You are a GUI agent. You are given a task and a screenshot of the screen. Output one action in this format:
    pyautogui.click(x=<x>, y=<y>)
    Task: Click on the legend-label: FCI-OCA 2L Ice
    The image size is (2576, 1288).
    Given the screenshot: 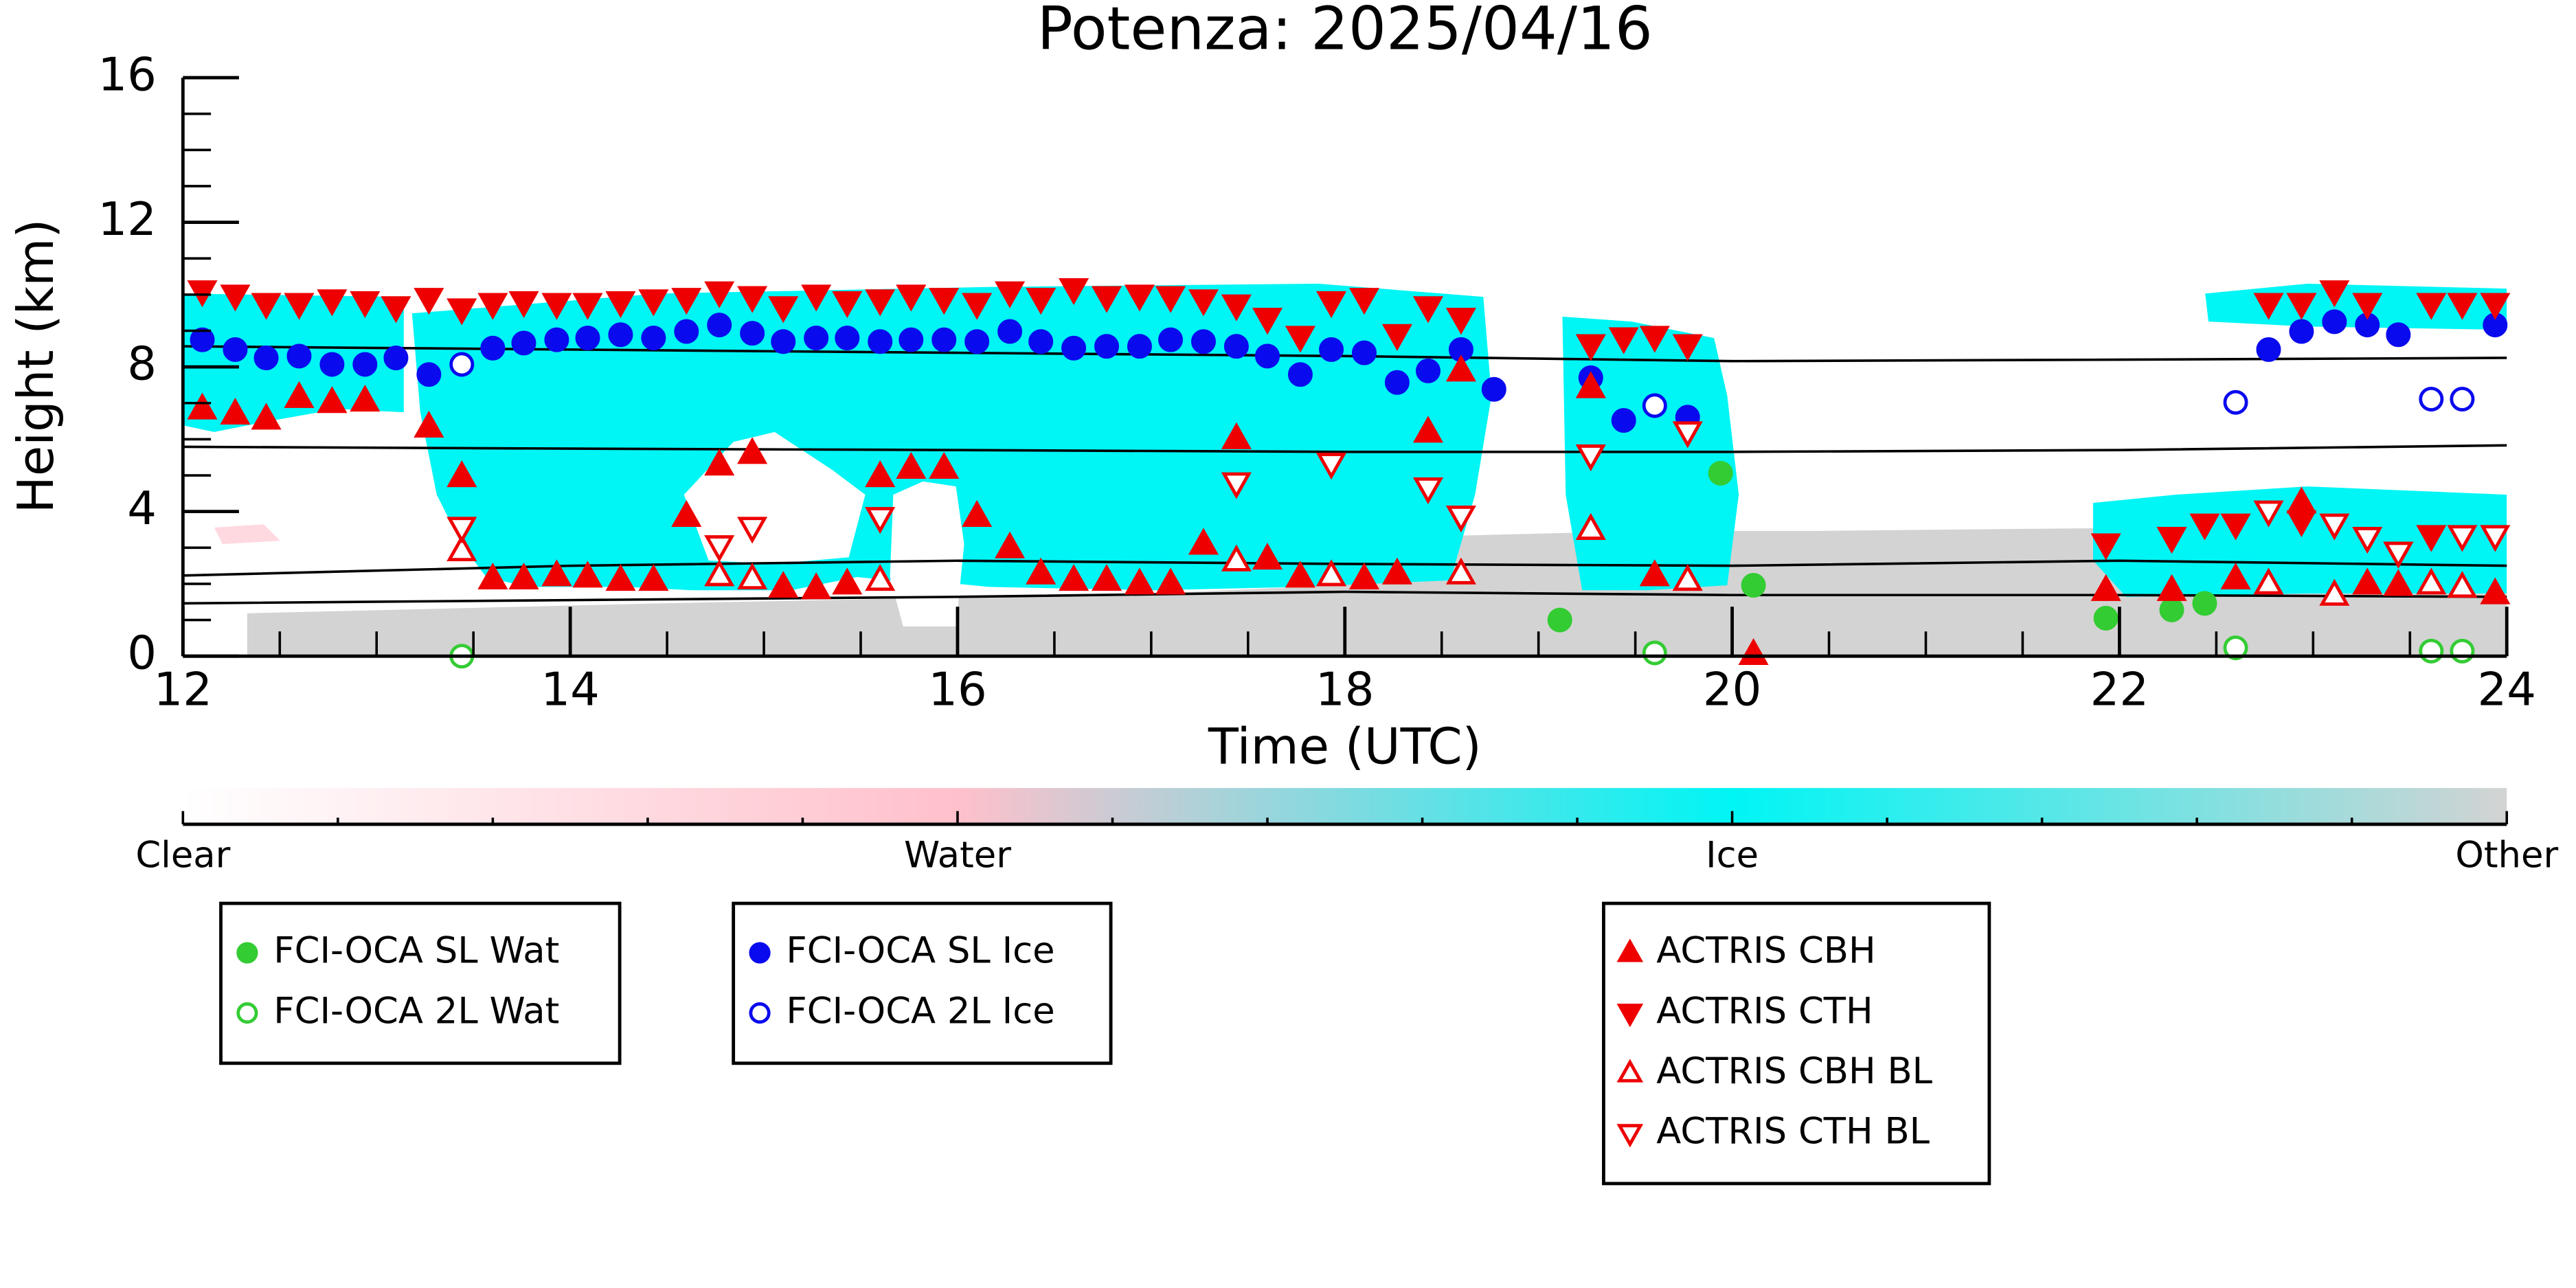 What is the action you would take?
    pyautogui.click(x=920, y=1011)
    